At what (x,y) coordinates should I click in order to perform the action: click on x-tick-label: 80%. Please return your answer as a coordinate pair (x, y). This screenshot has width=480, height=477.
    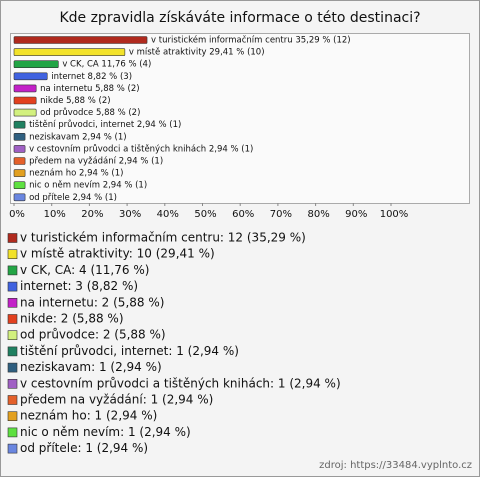
    Looking at the image, I should click on (318, 214).